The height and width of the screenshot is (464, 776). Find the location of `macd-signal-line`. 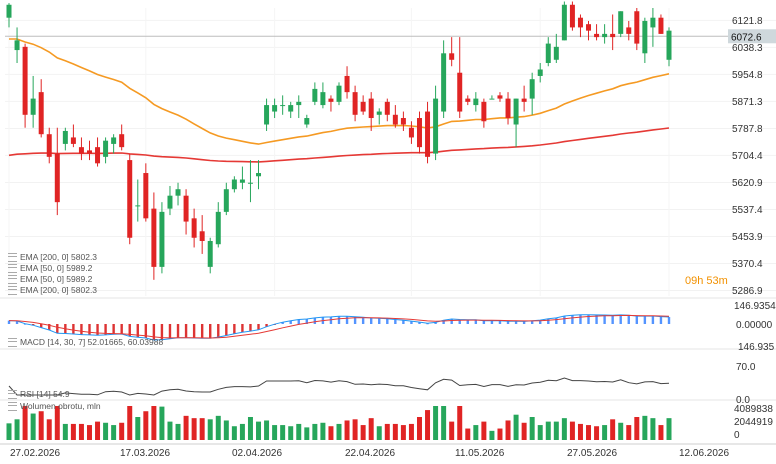

macd-signal-line is located at coordinates (339, 326).